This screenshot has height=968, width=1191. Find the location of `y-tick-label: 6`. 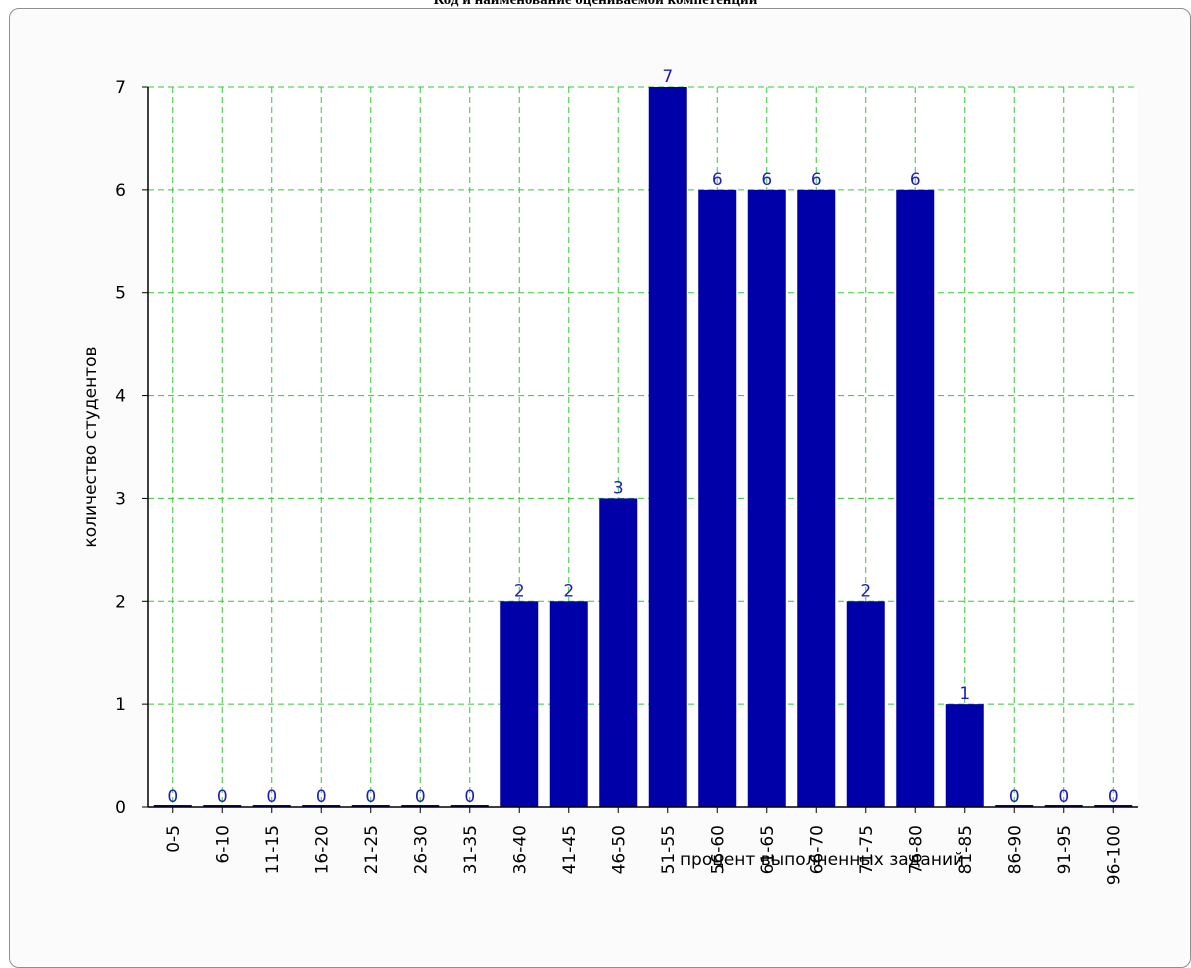

y-tick-label: 6 is located at coordinates (120, 191).